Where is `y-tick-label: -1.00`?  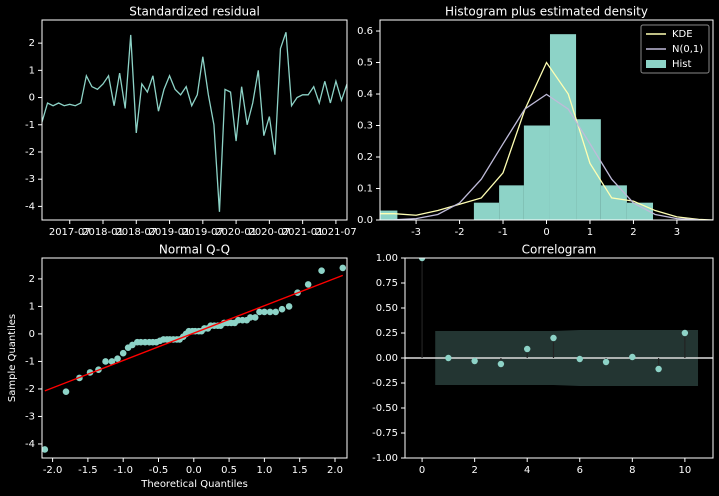
y-tick-label: -1.00 is located at coordinates (385, 458).